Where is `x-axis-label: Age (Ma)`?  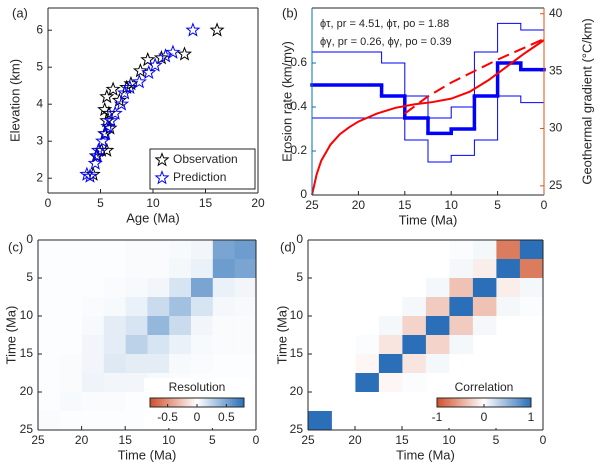
x-axis-label: Age (Ma) is located at coordinates (152, 217).